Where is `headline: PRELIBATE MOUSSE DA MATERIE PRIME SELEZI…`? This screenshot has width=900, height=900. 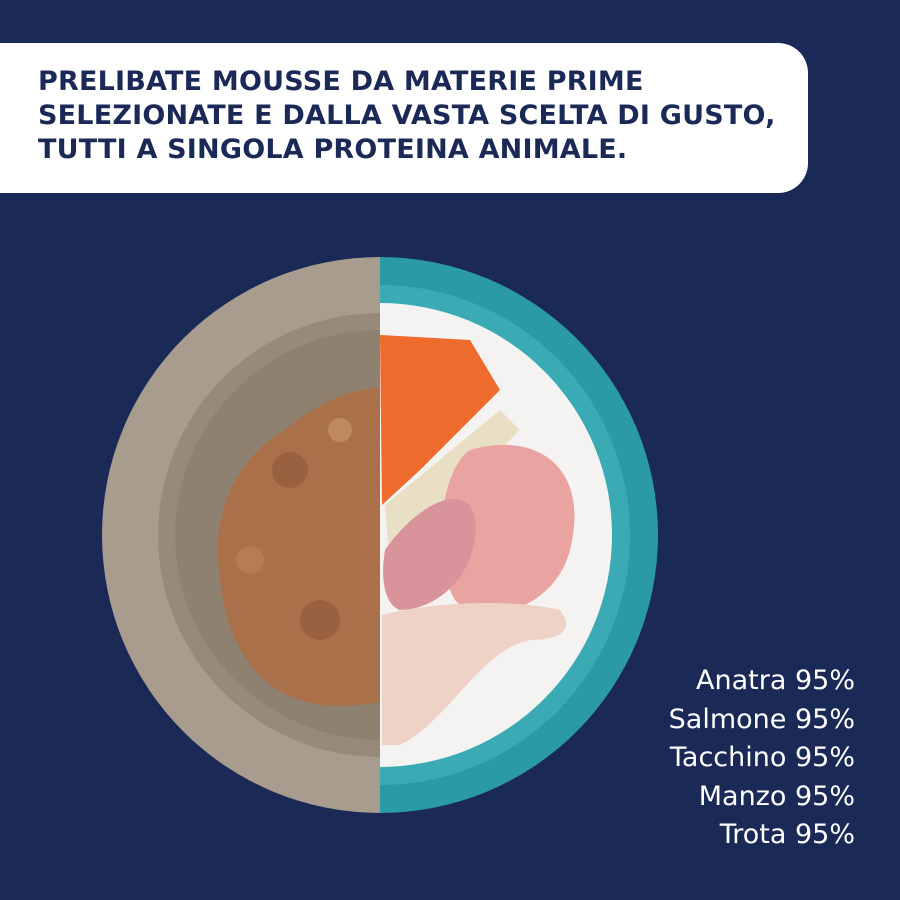
headline: PRELIBATE MOUSSE DA MATERIE PRIME SELEZI… is located at coordinates (407, 116).